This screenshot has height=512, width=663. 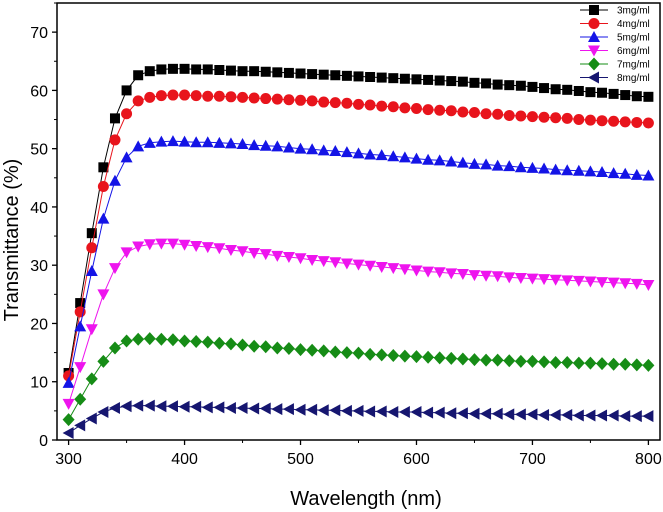 I want to click on legend-item: 5mg/ml, so click(x=615, y=37).